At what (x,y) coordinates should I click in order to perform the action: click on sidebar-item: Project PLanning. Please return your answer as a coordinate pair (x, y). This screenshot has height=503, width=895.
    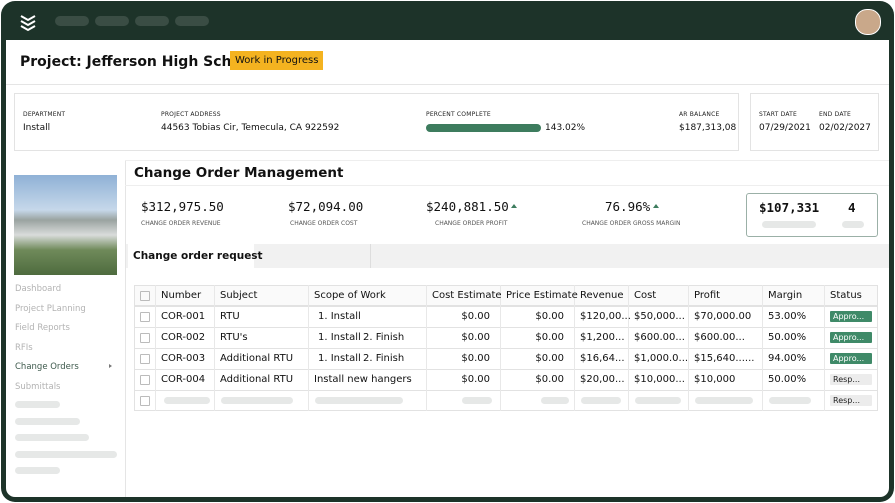
    Looking at the image, I should click on (50, 308).